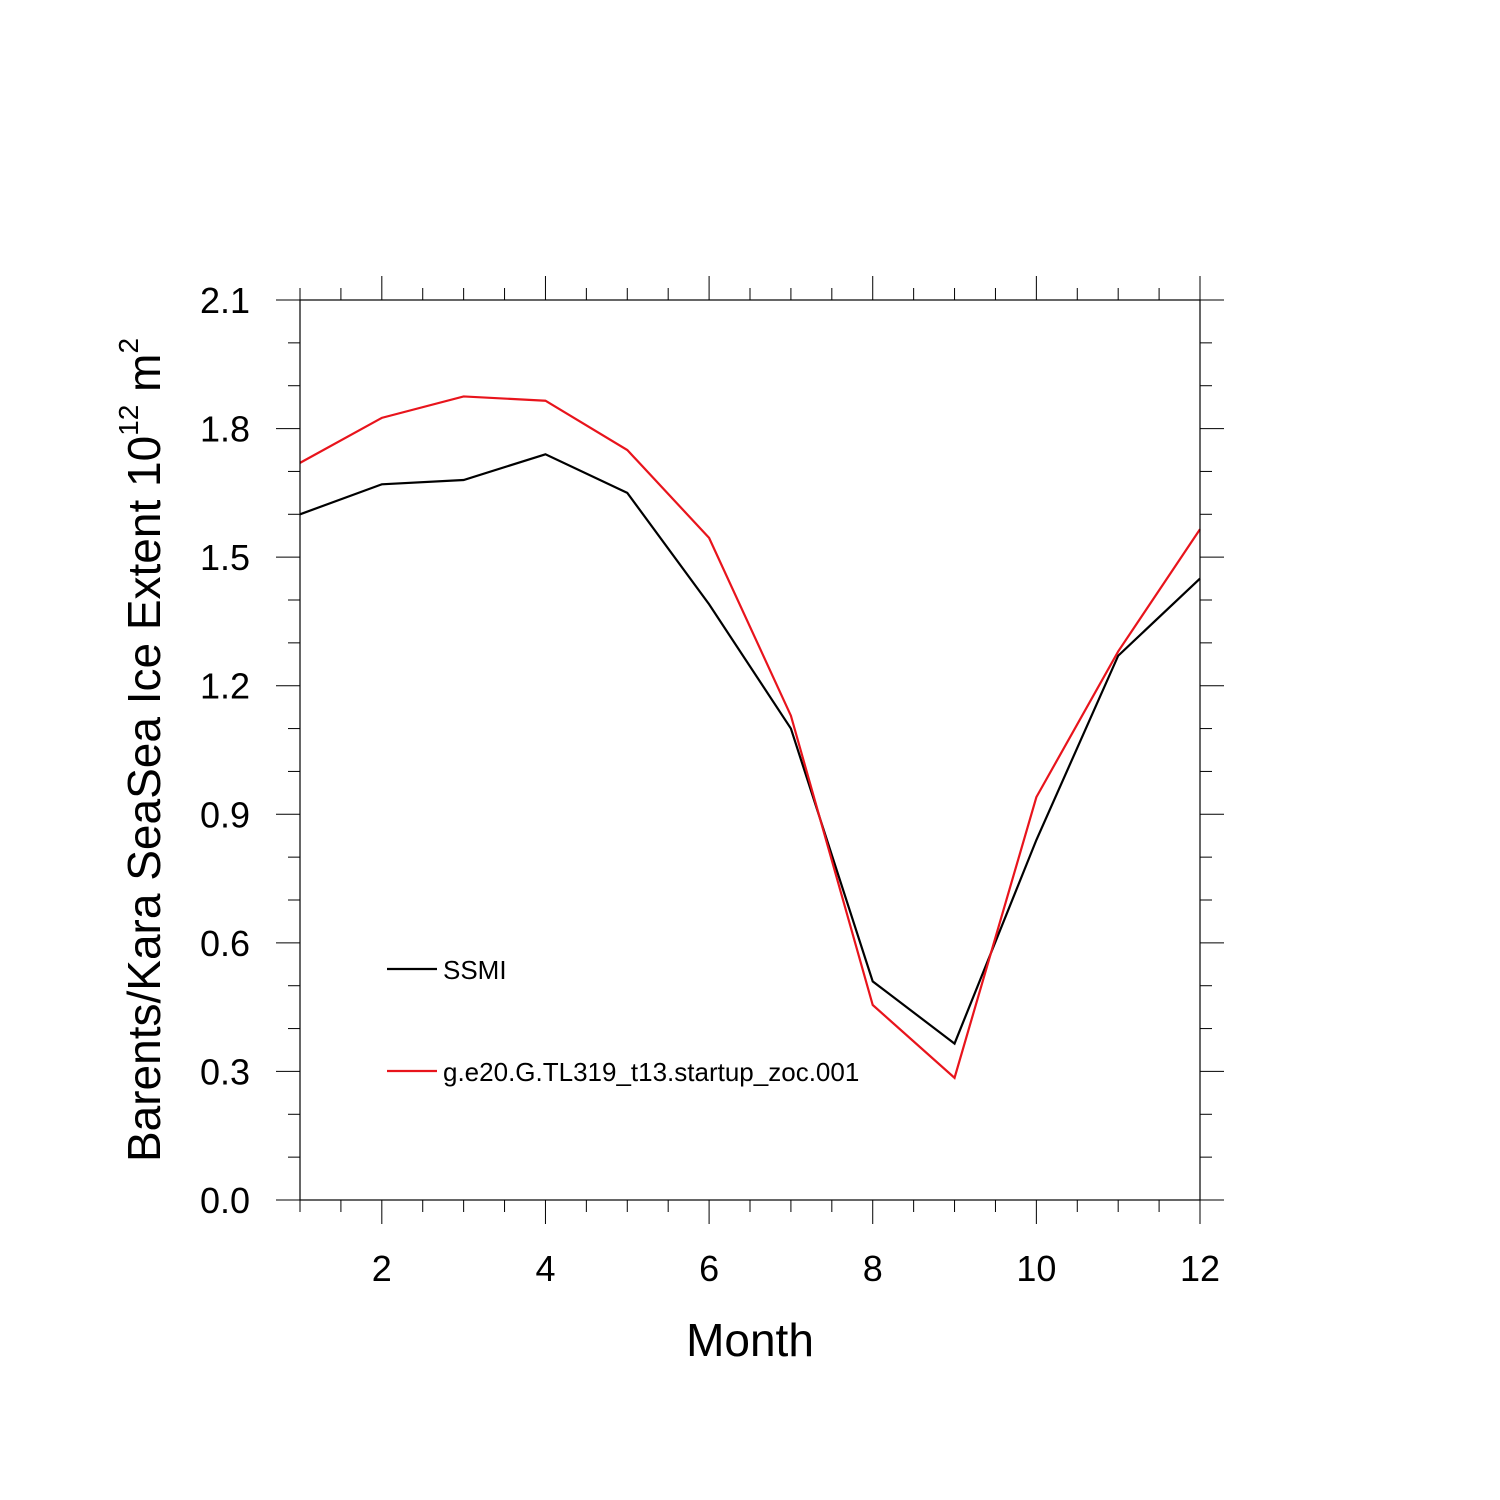  Describe the element at coordinates (144, 799) in the screenshot. I see `y-axis-label-prefix: Barents/Kara SeaSea Ice Extent 10` at that location.